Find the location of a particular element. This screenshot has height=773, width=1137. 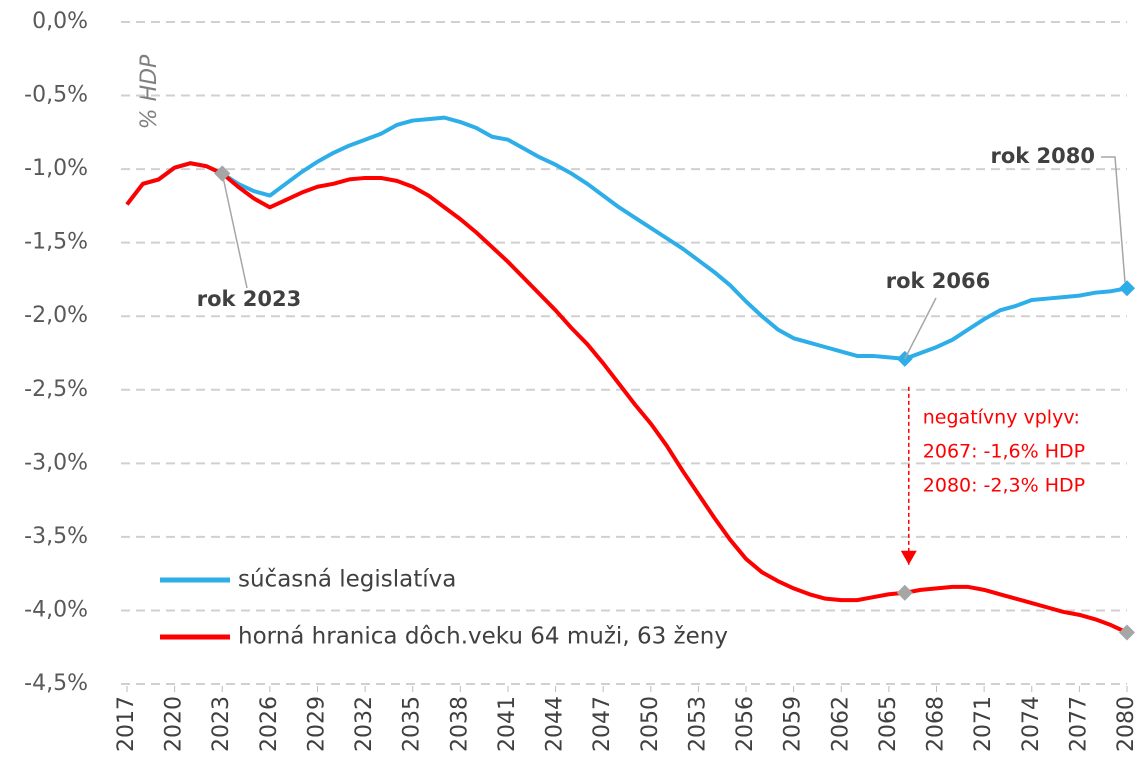

y-tick-label: -1,5% is located at coordinates (56, 242).